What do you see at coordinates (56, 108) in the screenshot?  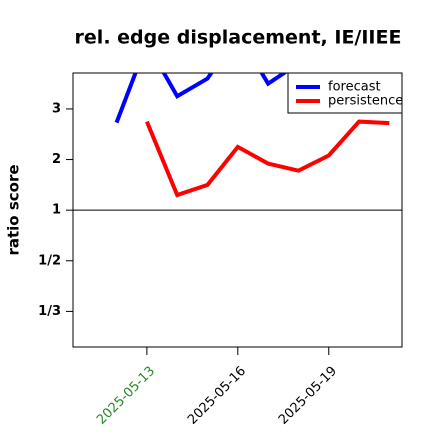 I see `y-tick-label: 3` at bounding box center [56, 108].